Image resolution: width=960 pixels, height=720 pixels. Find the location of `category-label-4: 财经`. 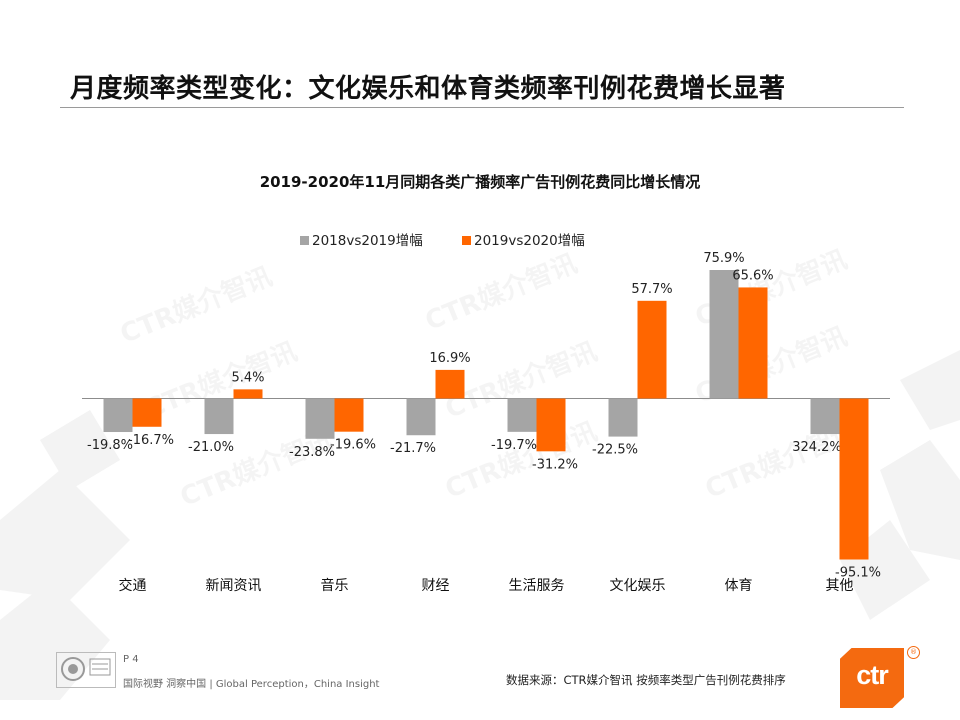

category-label-4: 财经 is located at coordinates (436, 586).